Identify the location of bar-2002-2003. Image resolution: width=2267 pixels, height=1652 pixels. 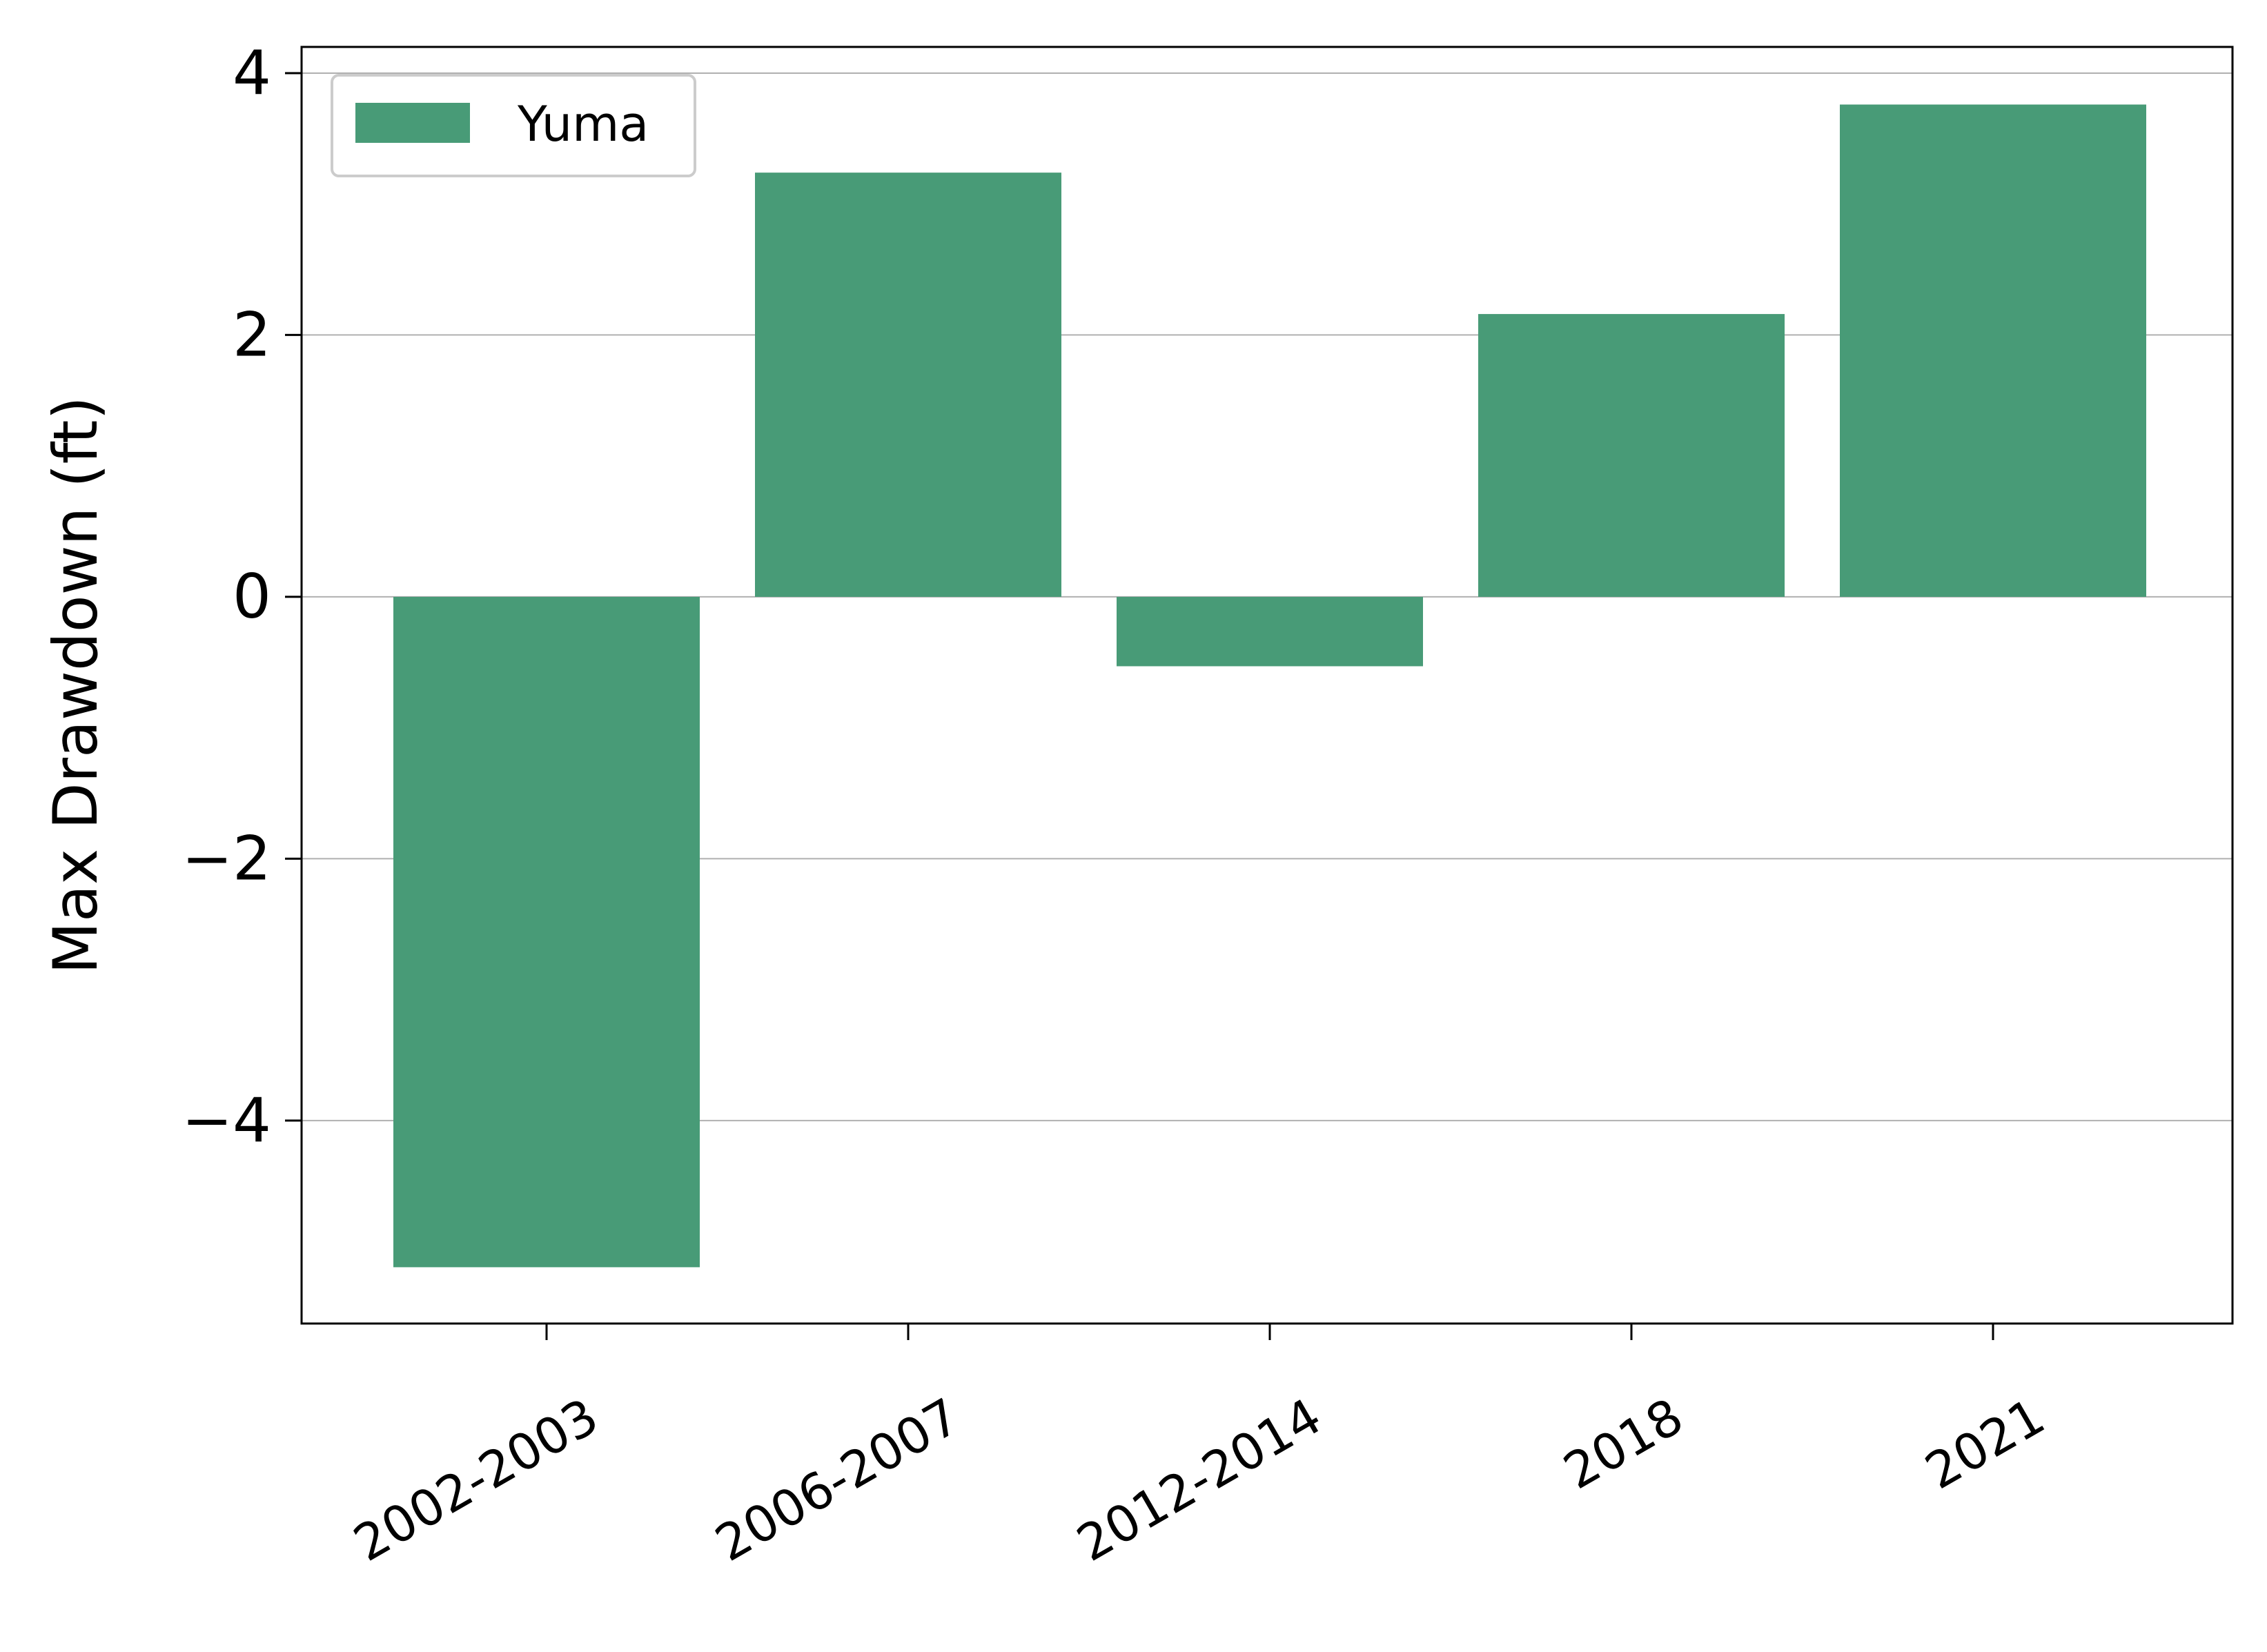
(546, 932).